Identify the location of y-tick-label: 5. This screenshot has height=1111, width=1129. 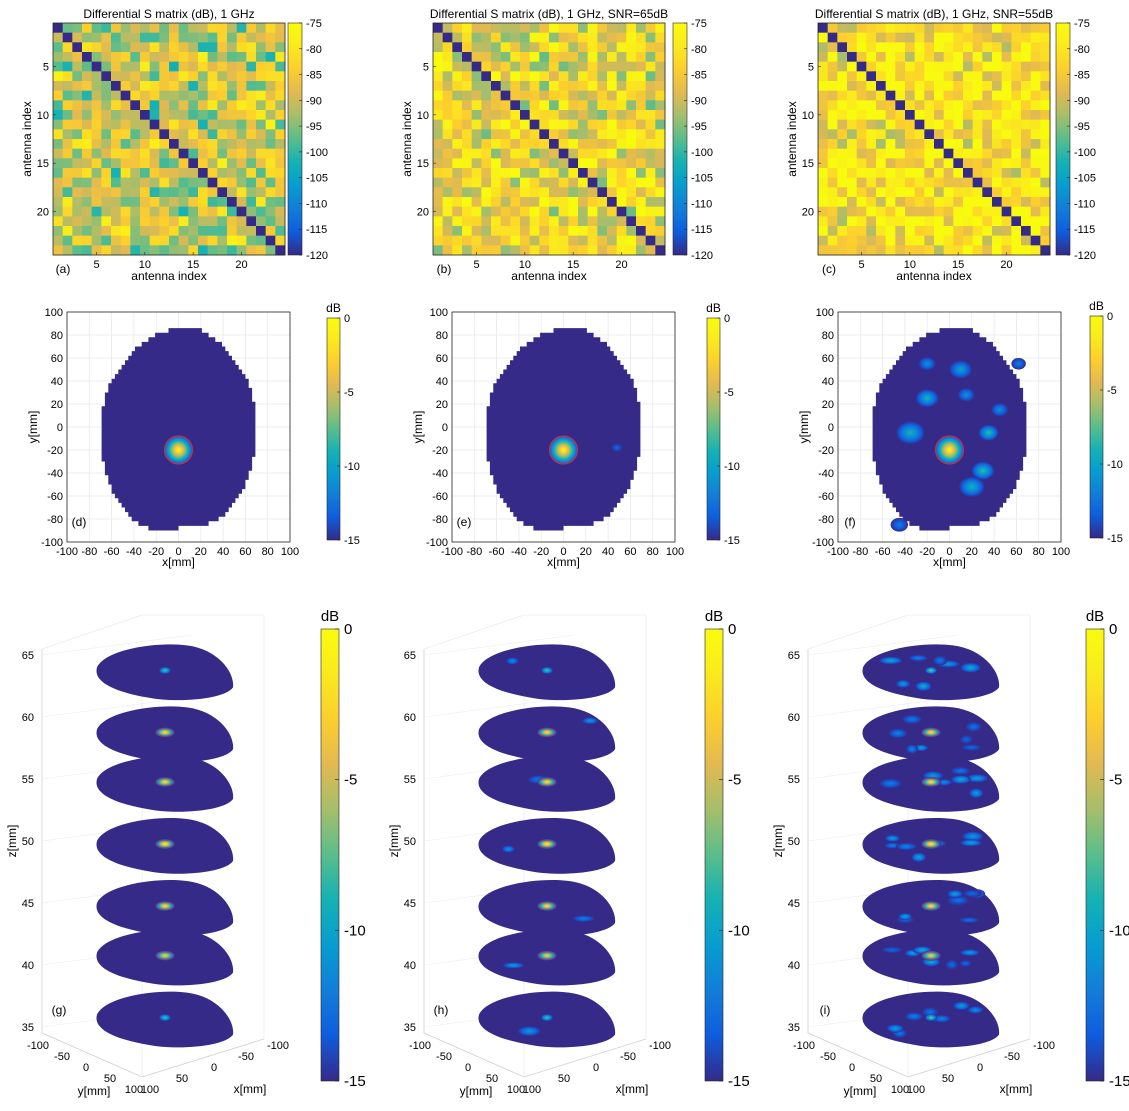
(426, 68).